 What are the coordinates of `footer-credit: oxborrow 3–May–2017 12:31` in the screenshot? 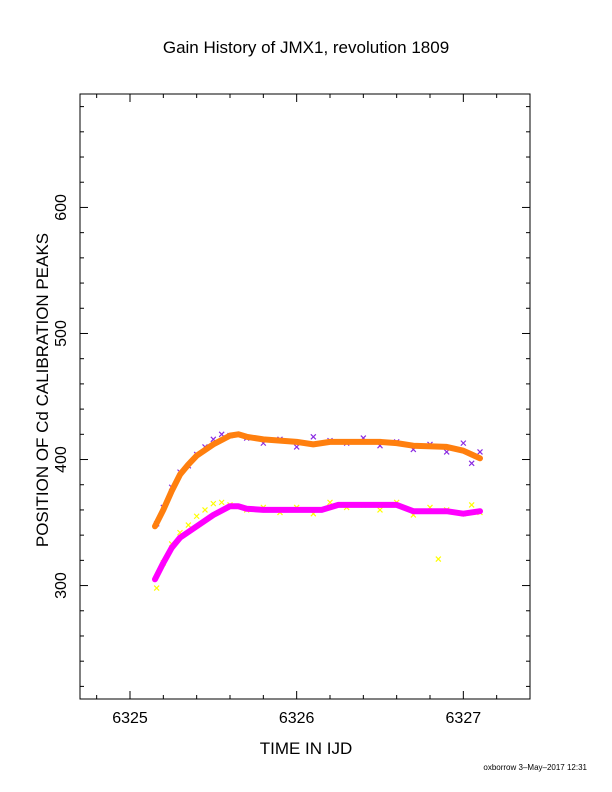 It's located at (535, 767).